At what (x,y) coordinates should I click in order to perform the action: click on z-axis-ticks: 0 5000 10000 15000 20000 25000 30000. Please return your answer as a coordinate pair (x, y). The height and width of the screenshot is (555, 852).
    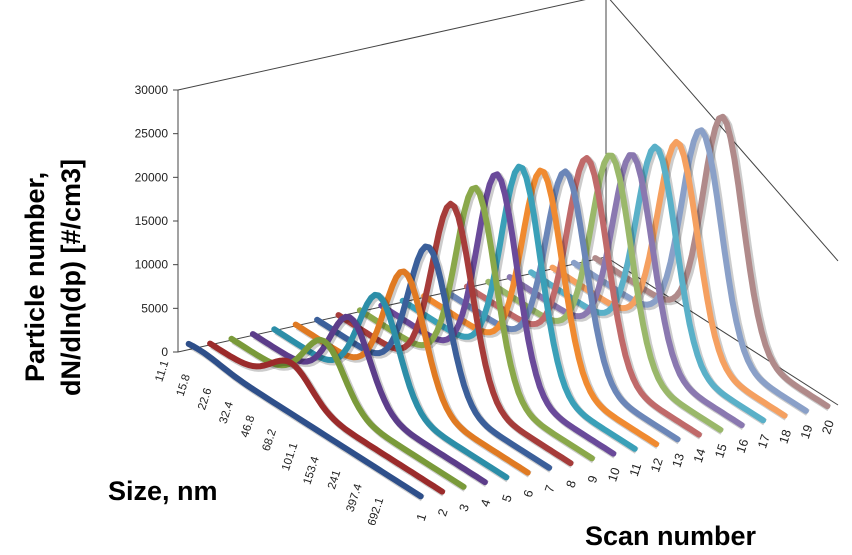
    Looking at the image, I should click on (156, 221).